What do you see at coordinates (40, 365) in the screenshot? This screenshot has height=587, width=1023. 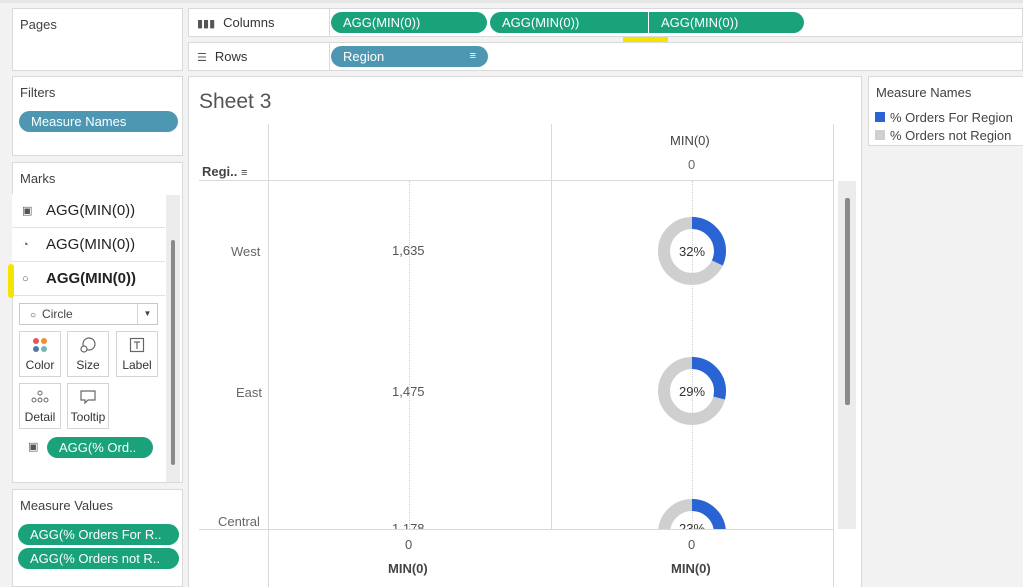 I see `color-card-label: Color` at bounding box center [40, 365].